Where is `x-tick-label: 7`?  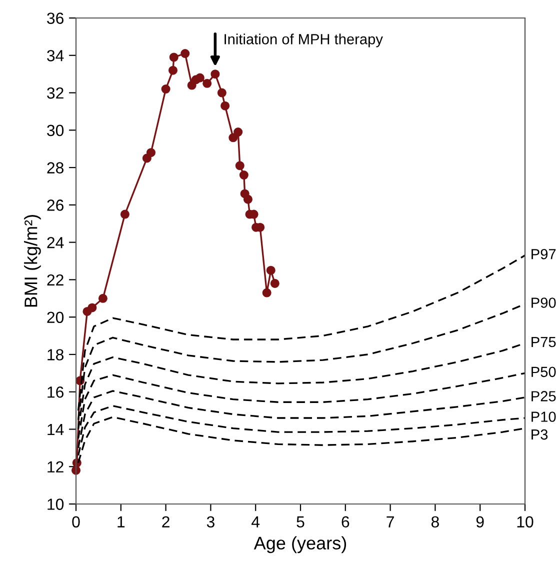
x-tick-label: 7 is located at coordinates (390, 522).